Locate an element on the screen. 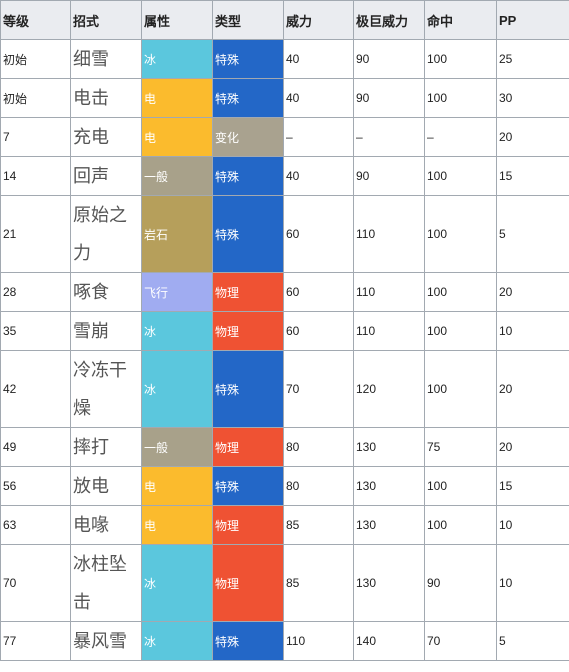 This screenshot has height=672, width=569. move-name: 啄食 is located at coordinates (106, 292).